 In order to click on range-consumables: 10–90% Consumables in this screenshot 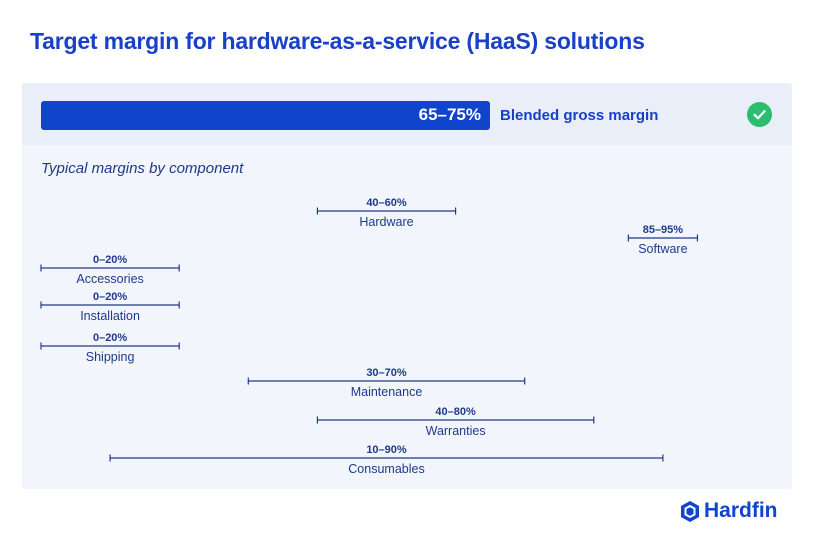, I will do `click(386, 460)`.